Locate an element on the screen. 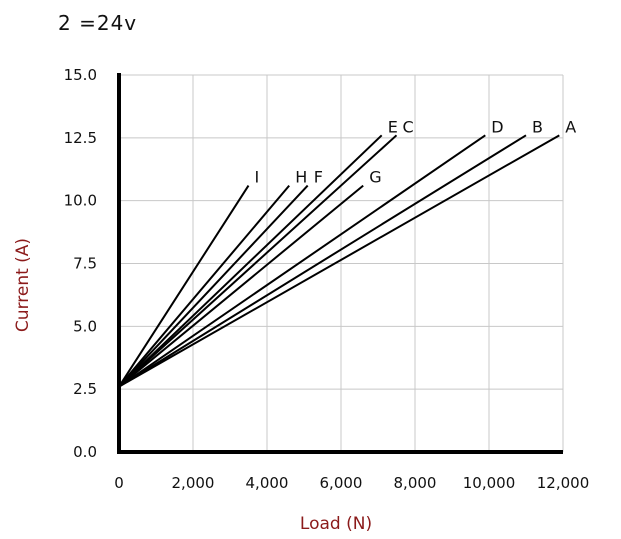 The image size is (621, 539). x-tick-label: 8,000 is located at coordinates (415, 483).